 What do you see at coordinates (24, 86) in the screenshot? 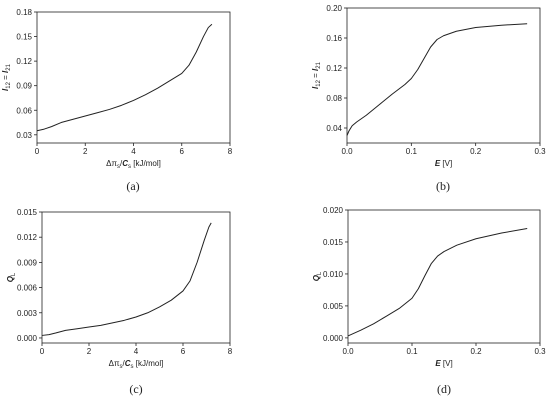
I see `y-tick-label: 0.09` at bounding box center [24, 86].